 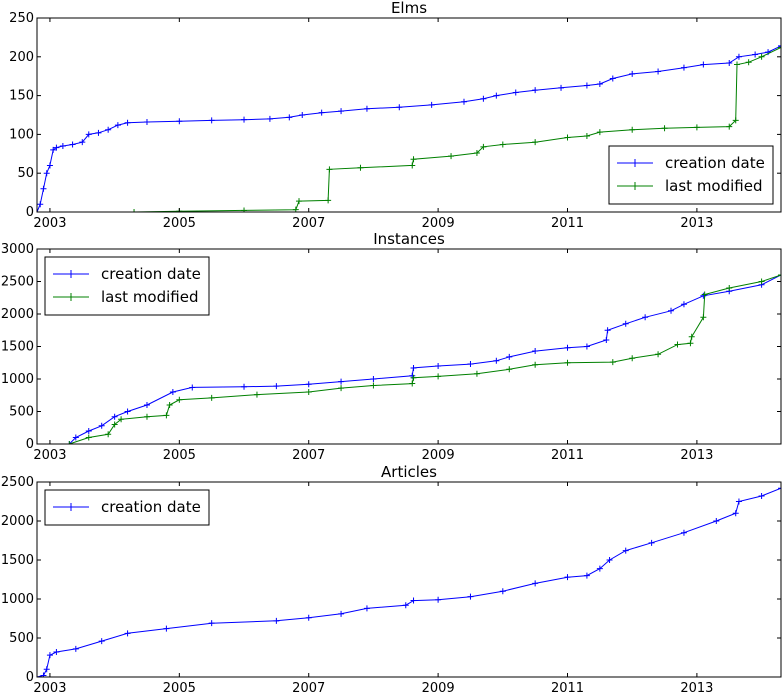 What do you see at coordinates (30, 212) in the screenshot?
I see `y-tick-label: 0` at bounding box center [30, 212].